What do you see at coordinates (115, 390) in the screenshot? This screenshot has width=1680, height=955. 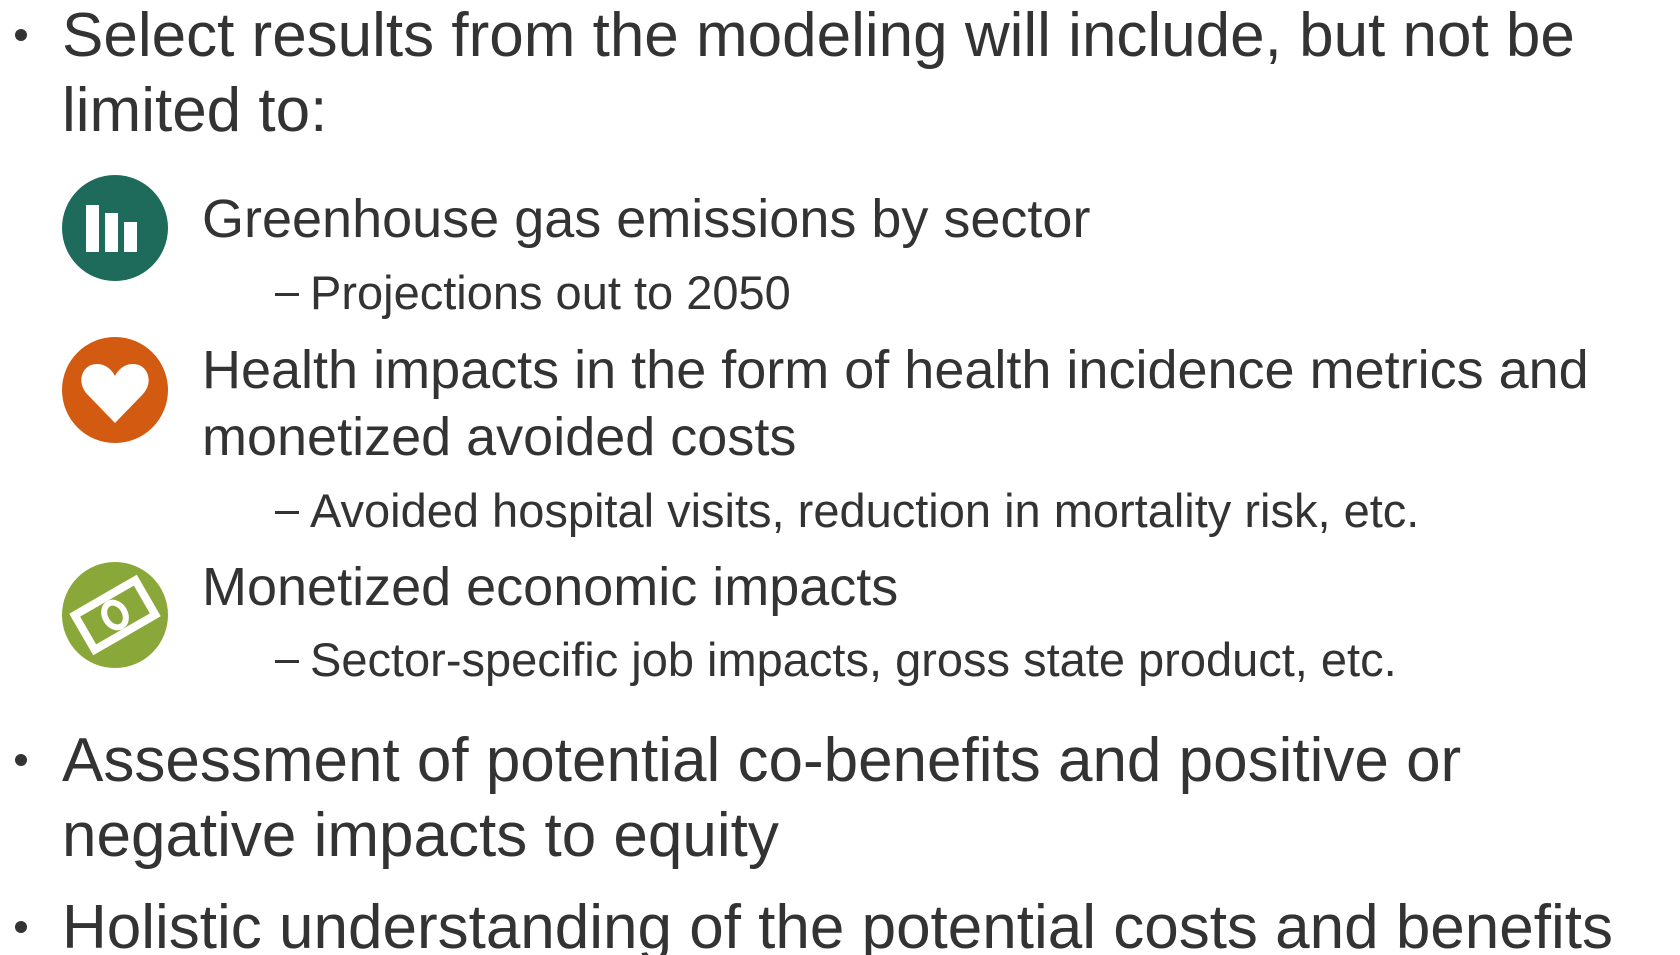 I see `heart-icon` at bounding box center [115, 390].